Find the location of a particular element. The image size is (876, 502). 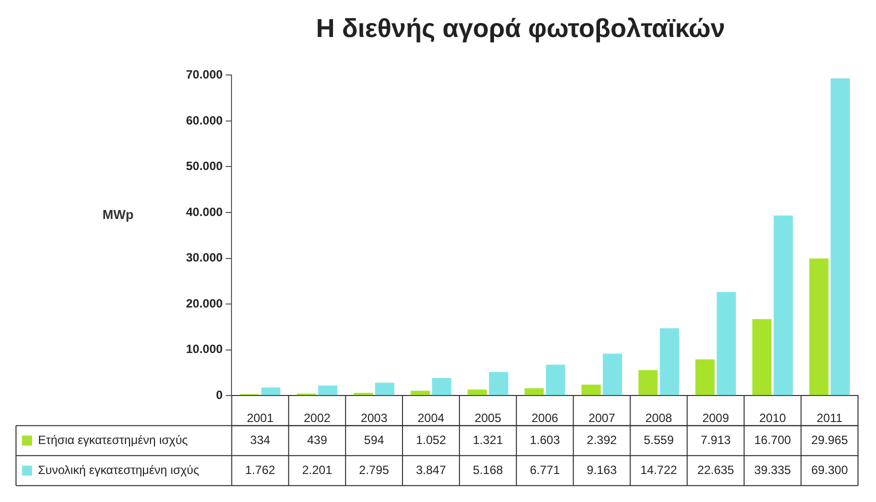

data-label: 334 is located at coordinates (260, 439).